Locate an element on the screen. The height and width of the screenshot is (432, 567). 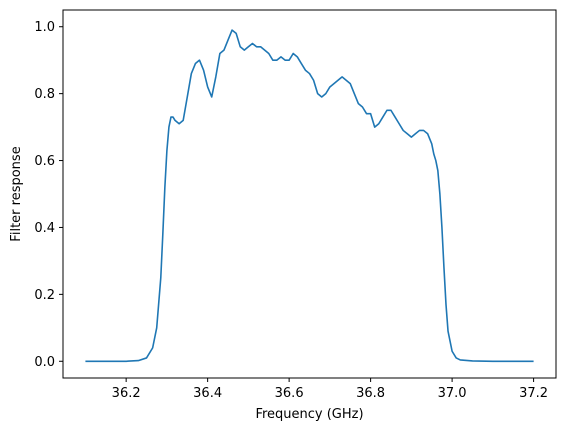
y-axis-label: Filter response is located at coordinates (16, 193).